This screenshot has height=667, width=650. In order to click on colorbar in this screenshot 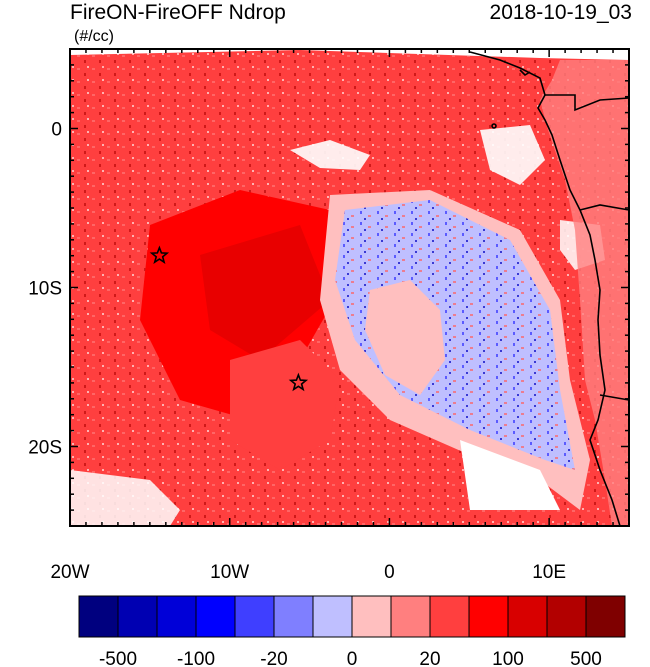, I will do `click(352, 616)`.